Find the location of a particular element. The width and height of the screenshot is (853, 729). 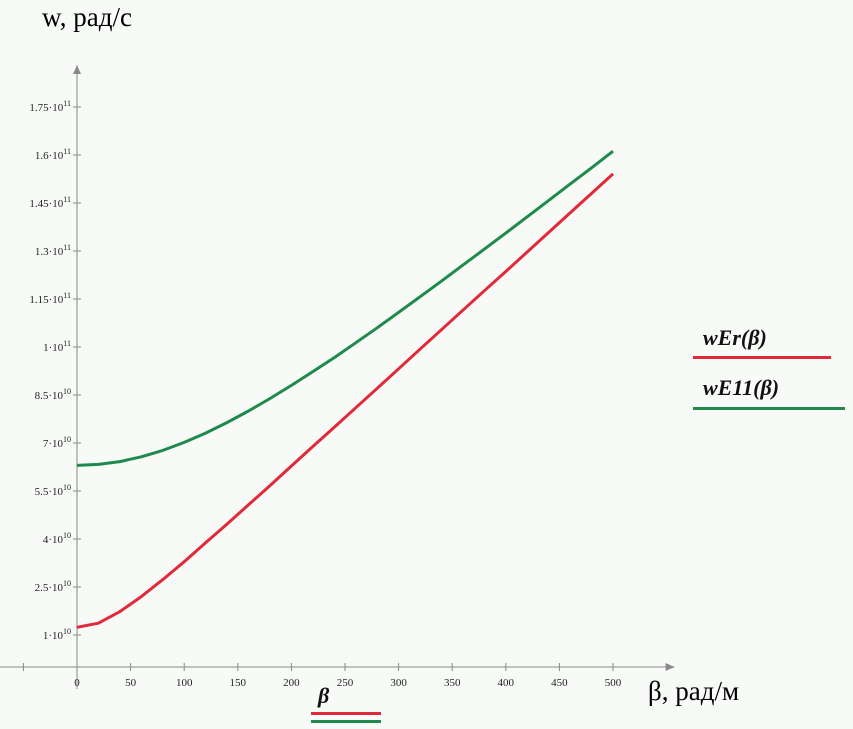

y-tick-label: 1·10¹¹ is located at coordinates (57, 346).